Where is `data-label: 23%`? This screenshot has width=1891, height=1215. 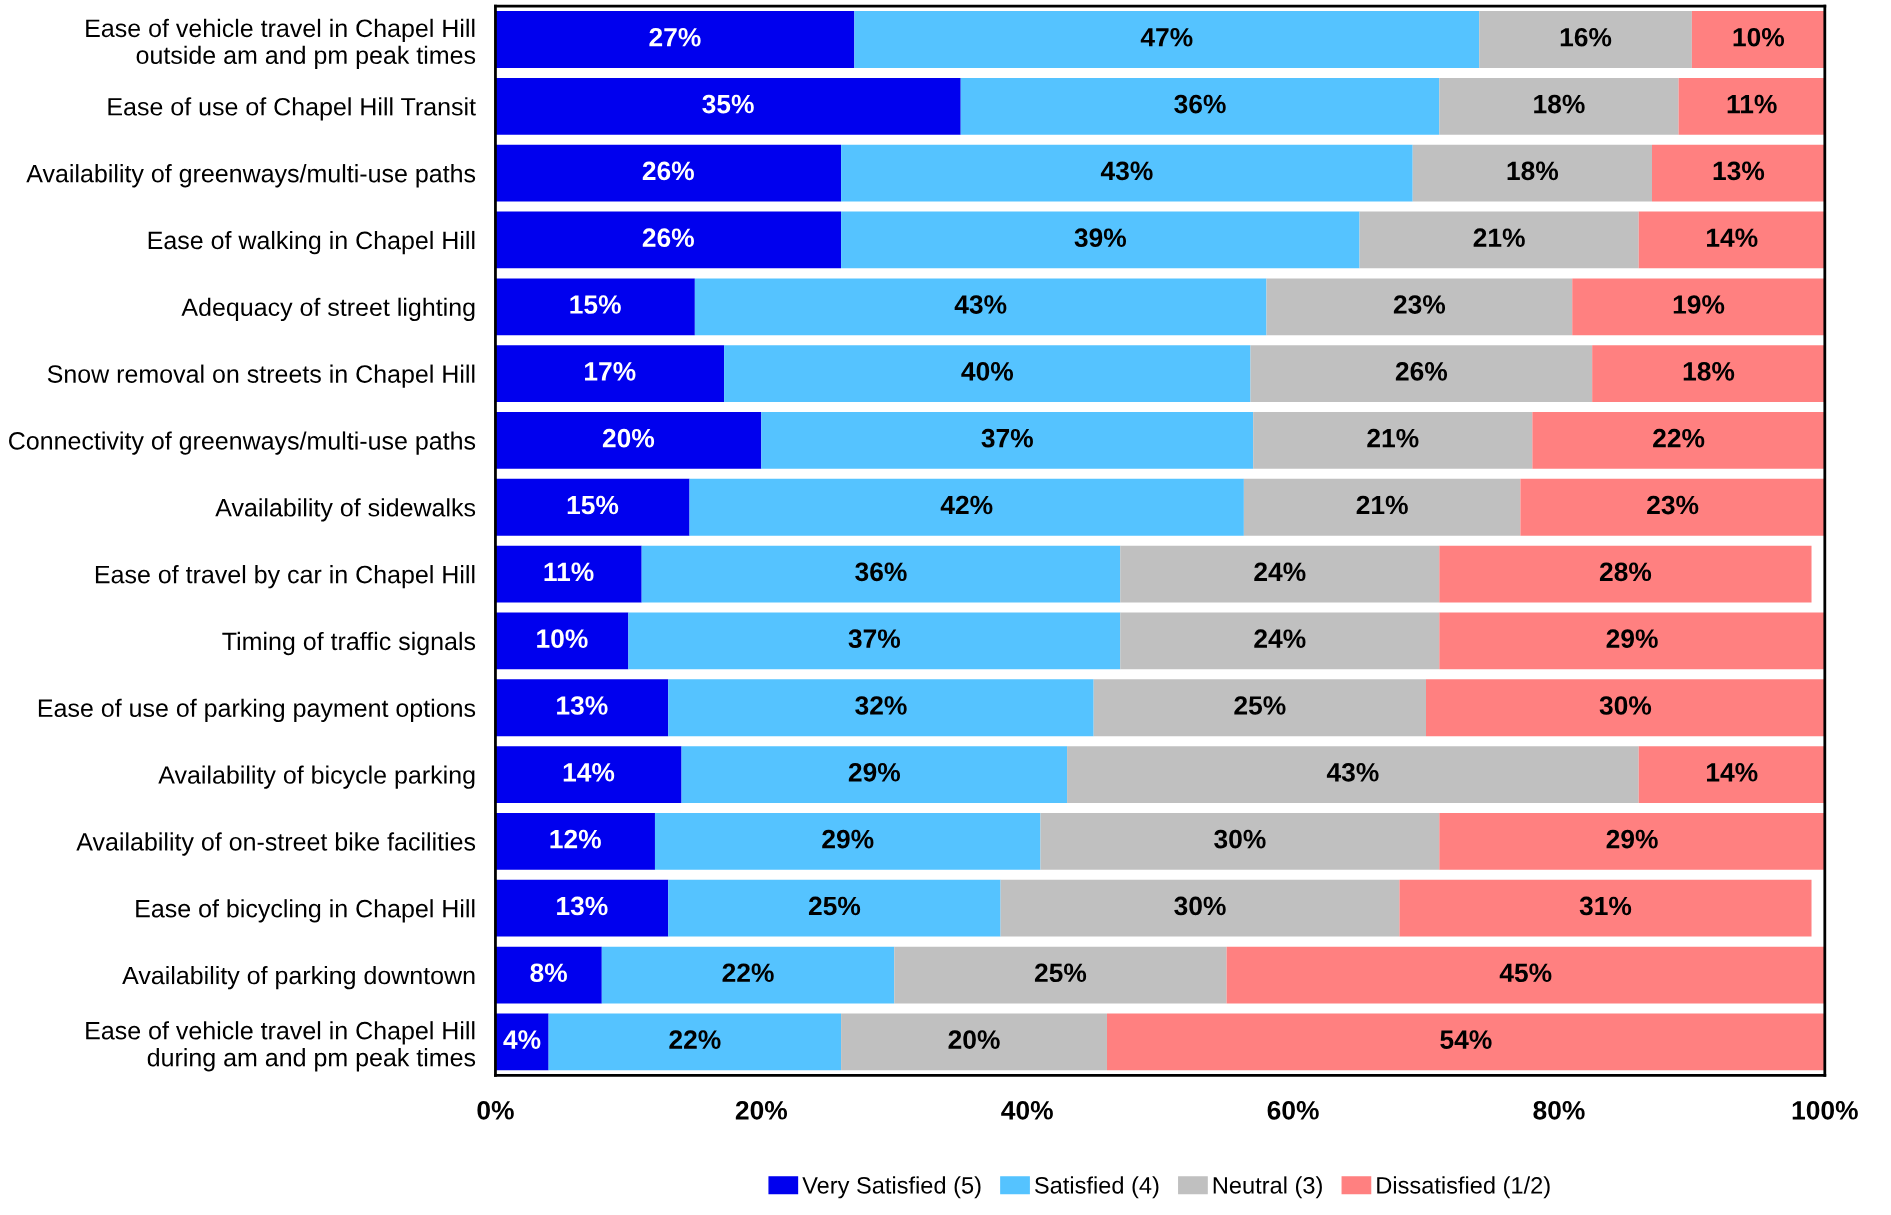
data-label: 23% is located at coordinates (1673, 505).